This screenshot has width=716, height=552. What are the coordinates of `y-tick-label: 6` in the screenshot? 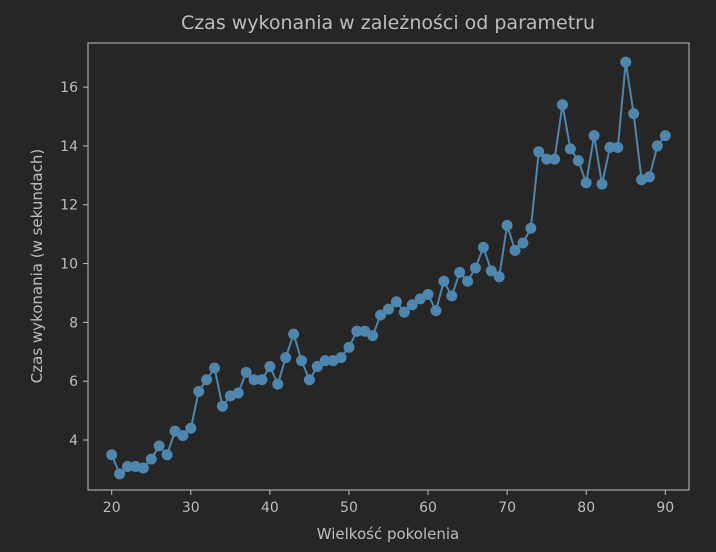 It's located at (73, 382).